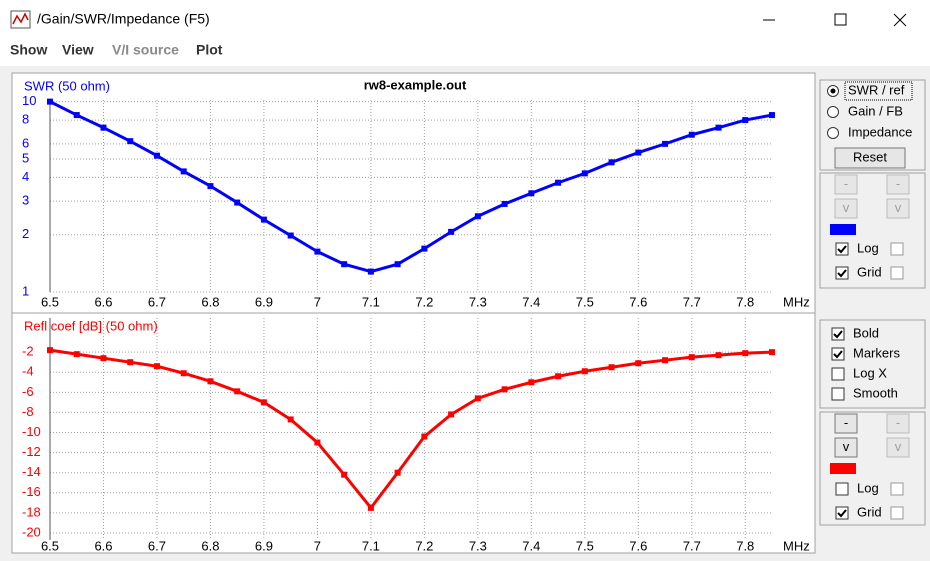  I want to click on y-tick-label: 6, so click(25, 142).